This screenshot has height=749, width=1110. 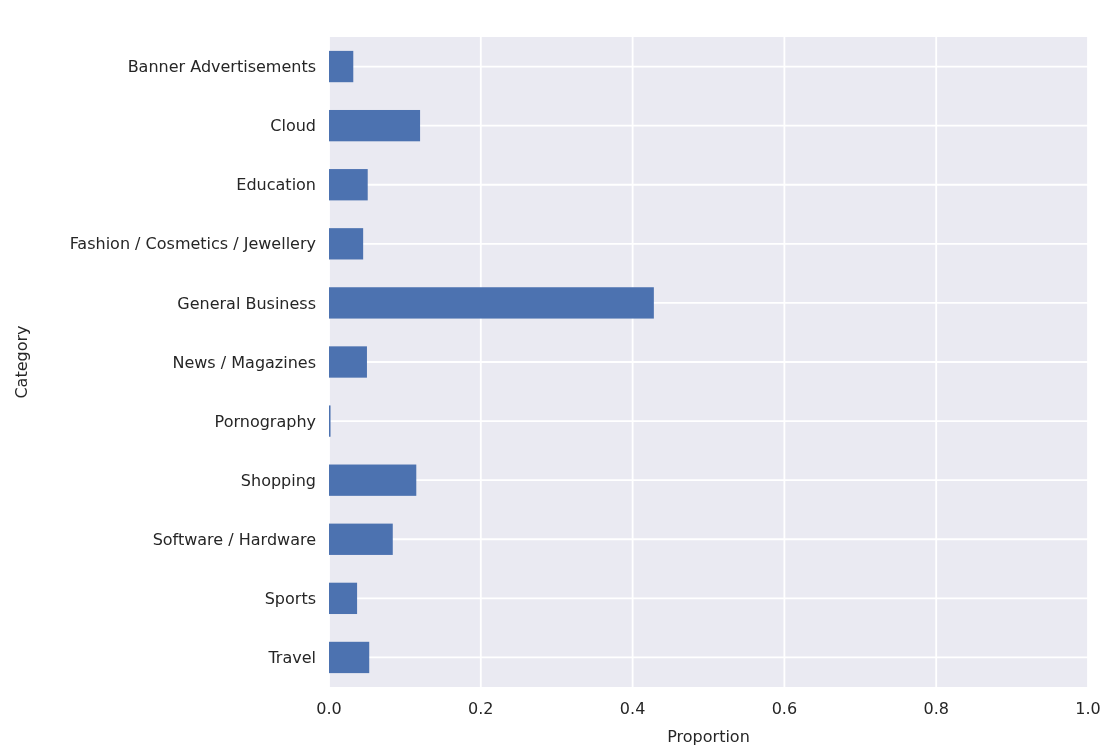 I want to click on y-tick-label: Fashion / Cosmetics / Jewellery, so click(x=192, y=244).